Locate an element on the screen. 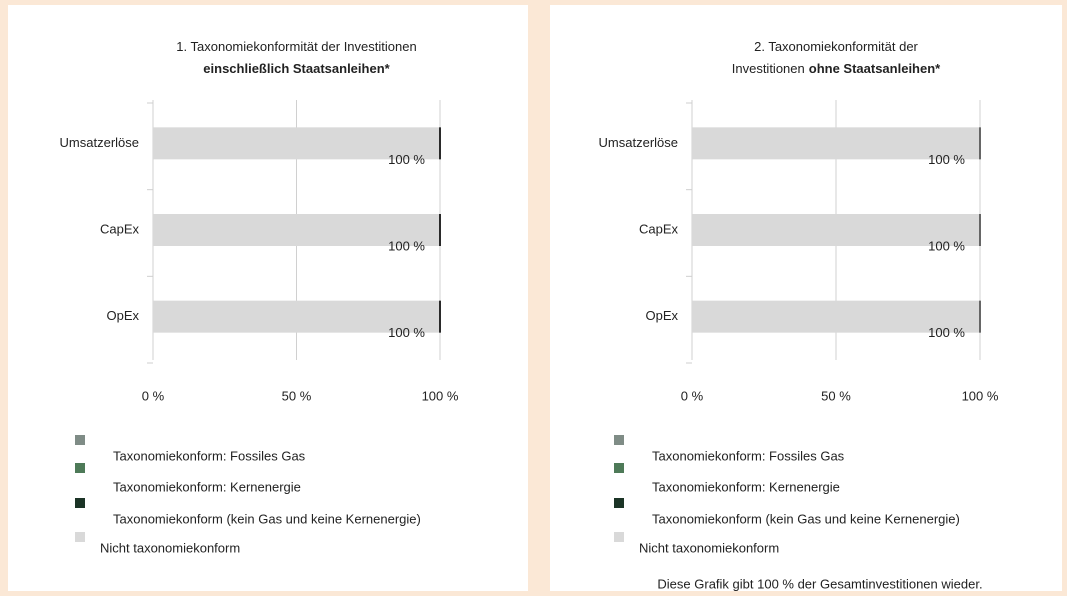 Image resolution: width=1067 pixels, height=601 pixels. title-part: 2. Taxonomiekonformität der is located at coordinates (836, 46).